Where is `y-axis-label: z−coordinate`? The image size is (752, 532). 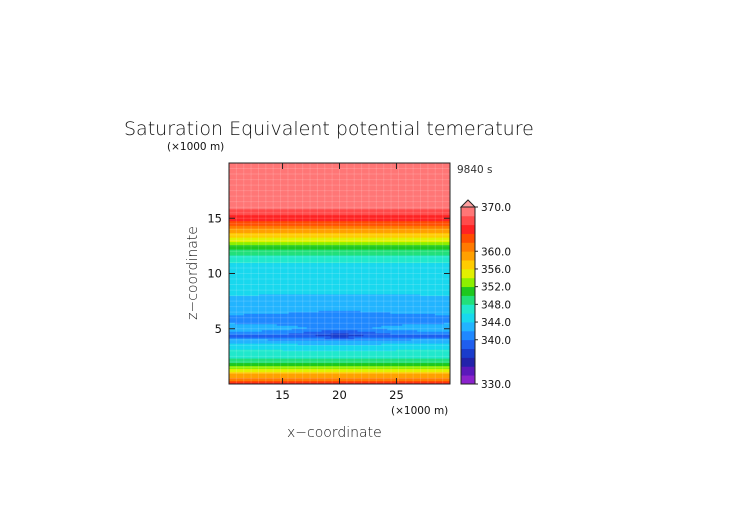 y-axis-label: z−coordinate is located at coordinates (193, 273).